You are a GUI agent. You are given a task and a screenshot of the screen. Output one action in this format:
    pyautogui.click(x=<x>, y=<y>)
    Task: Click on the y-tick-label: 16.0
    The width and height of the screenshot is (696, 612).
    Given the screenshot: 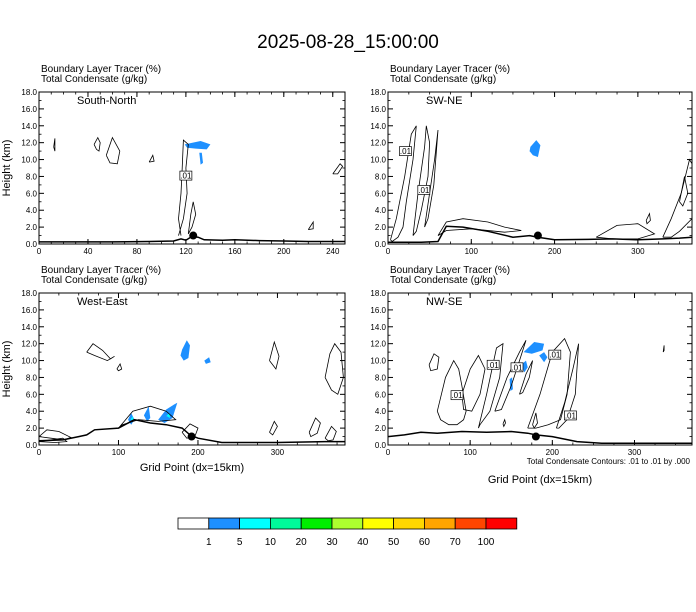 What is the action you would take?
    pyautogui.click(x=29, y=109)
    